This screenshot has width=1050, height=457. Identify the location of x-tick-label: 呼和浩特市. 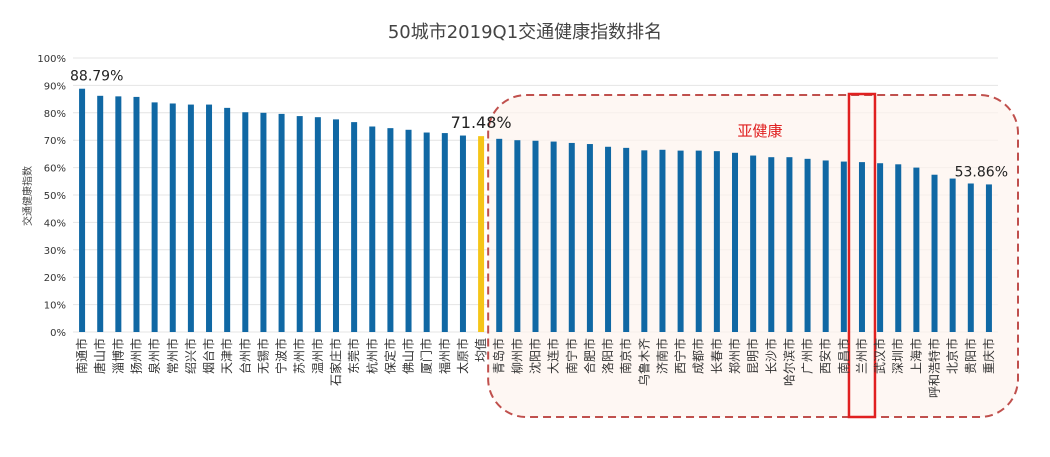
(934, 368).